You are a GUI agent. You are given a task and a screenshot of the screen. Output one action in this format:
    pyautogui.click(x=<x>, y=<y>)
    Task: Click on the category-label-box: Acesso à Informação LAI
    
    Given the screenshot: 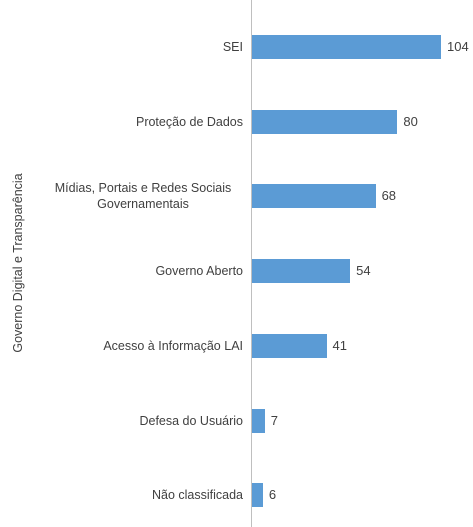 What is the action you would take?
    pyautogui.click(x=143, y=346)
    